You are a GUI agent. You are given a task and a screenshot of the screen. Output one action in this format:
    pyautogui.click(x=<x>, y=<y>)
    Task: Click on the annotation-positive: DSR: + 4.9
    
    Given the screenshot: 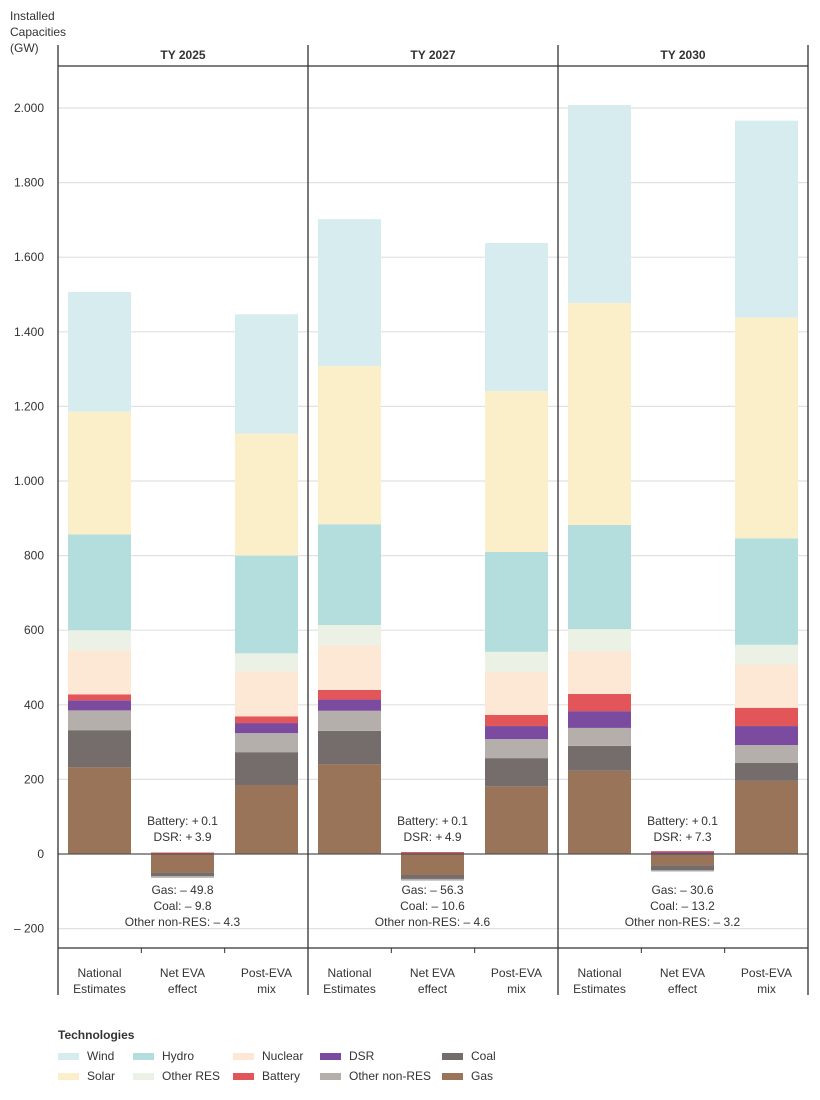 What is the action you would take?
    pyautogui.click(x=432, y=837)
    